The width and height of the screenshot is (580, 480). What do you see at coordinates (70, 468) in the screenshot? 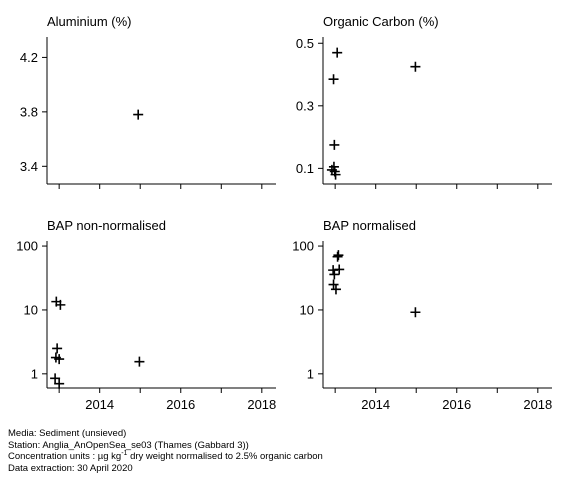
I see `footer-extraction: Data extraction: 30 April 2020` at bounding box center [70, 468].